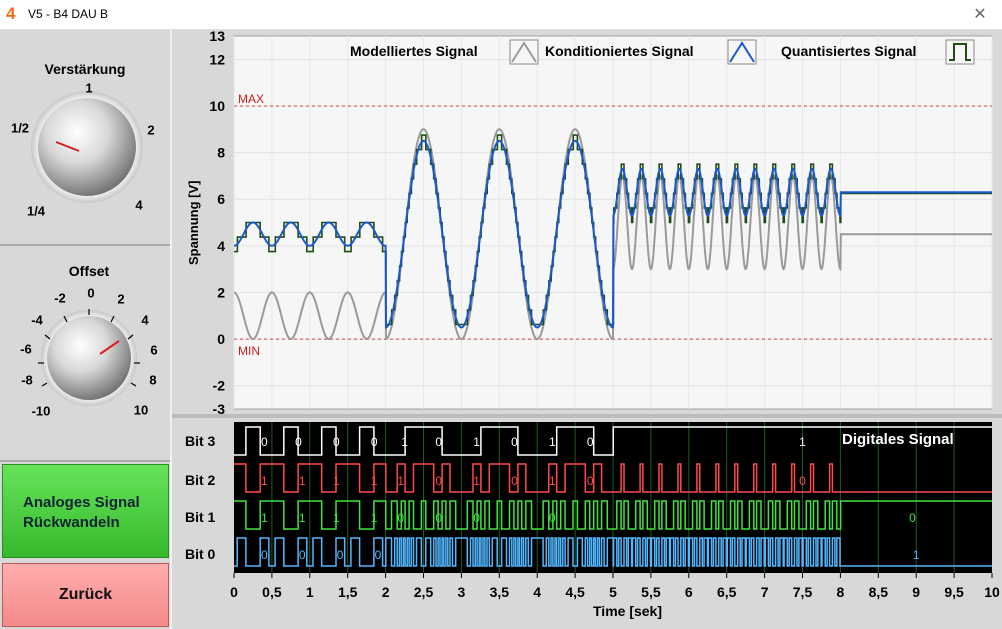  Describe the element at coordinates (221, 153) in the screenshot. I see `y-tick-label: 8` at that location.